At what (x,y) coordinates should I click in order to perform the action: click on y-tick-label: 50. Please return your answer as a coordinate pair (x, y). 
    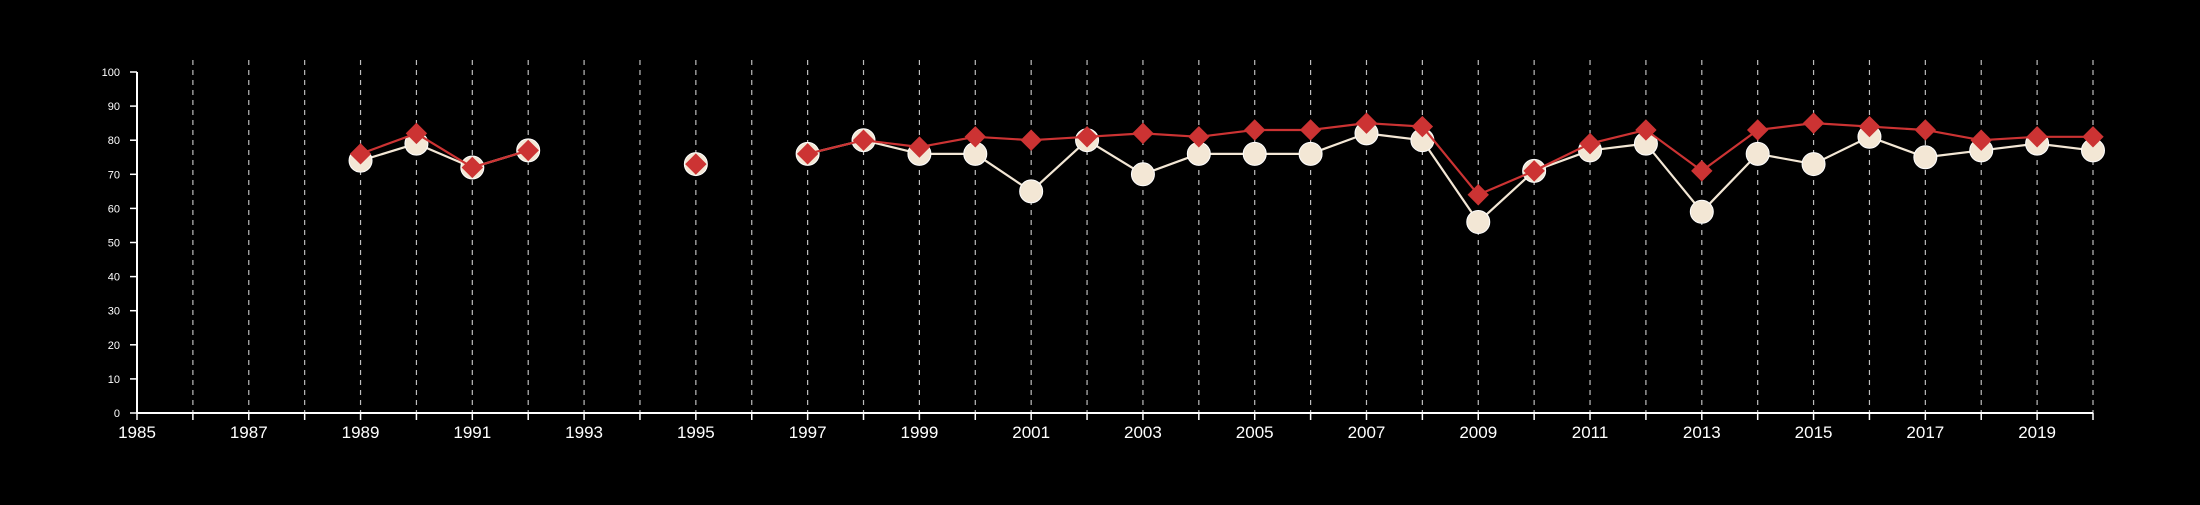
    Looking at the image, I should click on (114, 244).